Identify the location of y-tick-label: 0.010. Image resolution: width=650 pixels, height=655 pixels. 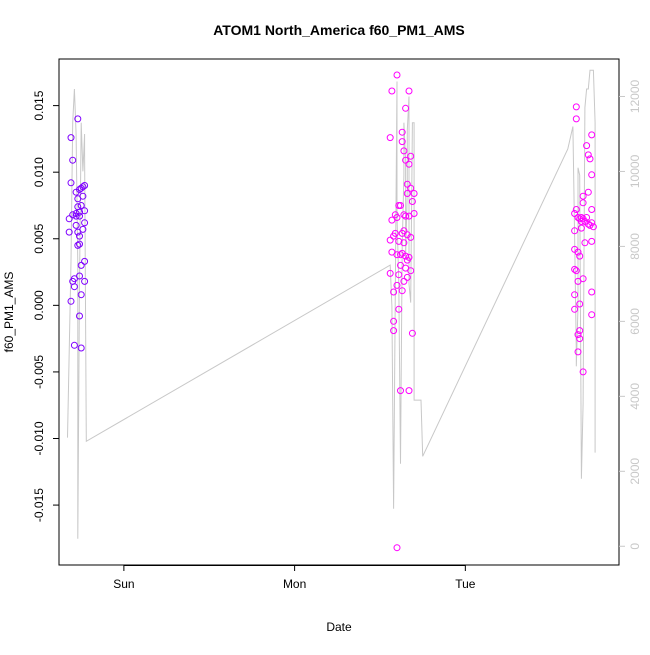
(39, 172).